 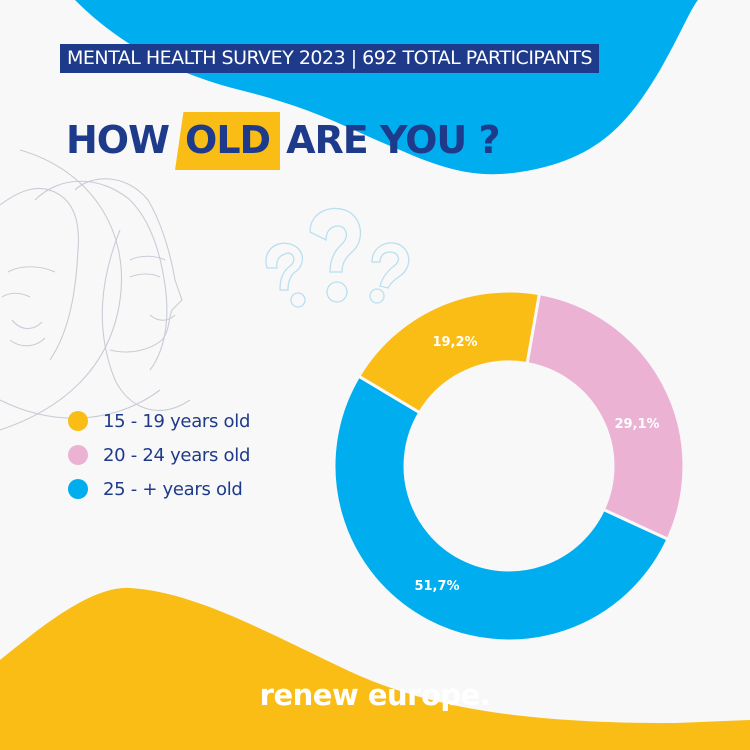 I want to click on legend-item-15-19: 15 - 19 years old, so click(x=159, y=421).